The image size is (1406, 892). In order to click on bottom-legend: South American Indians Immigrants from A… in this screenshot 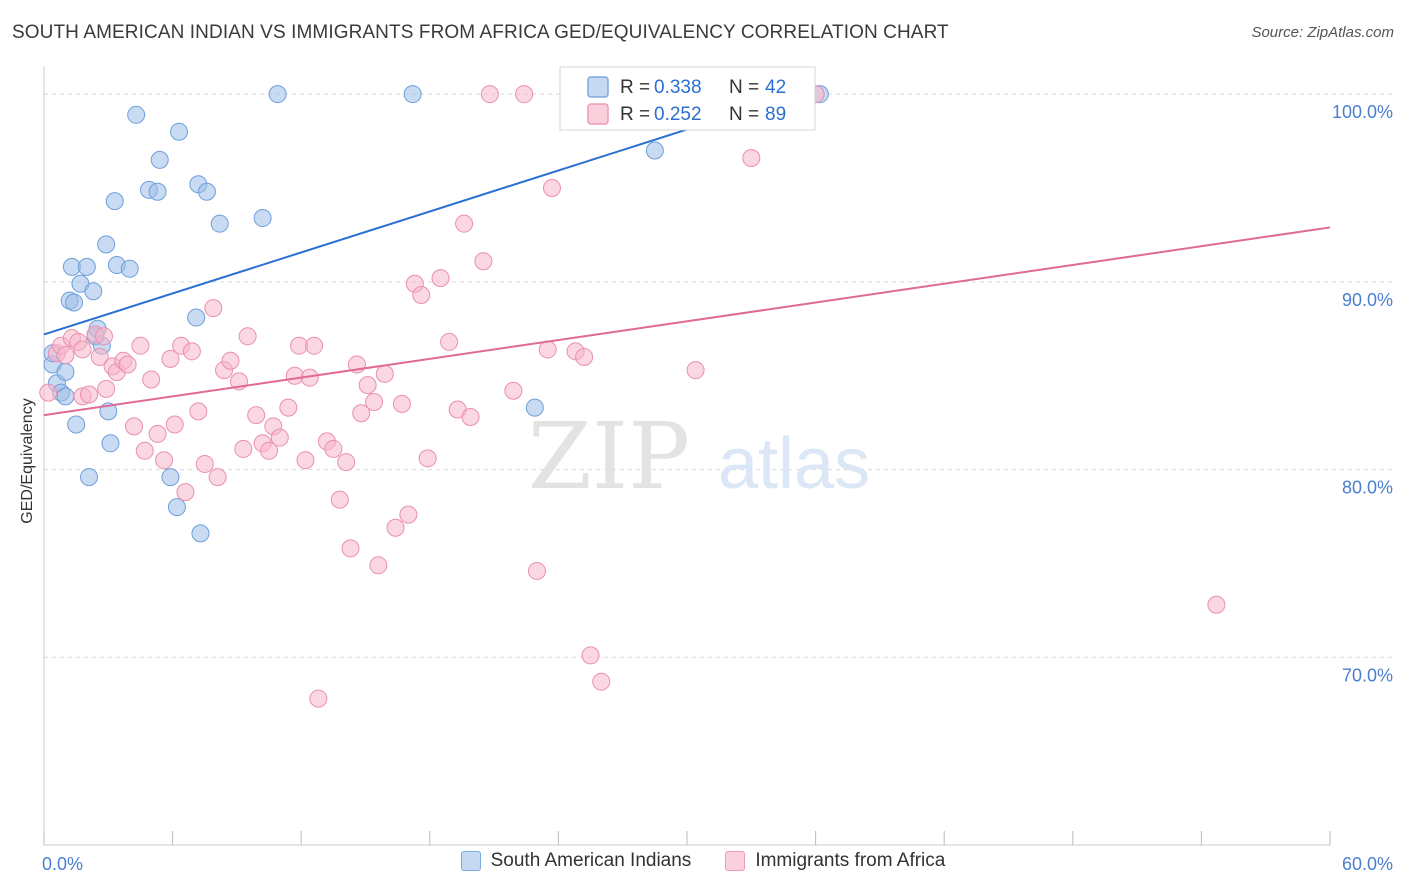, I will do `click(703, 861)`.